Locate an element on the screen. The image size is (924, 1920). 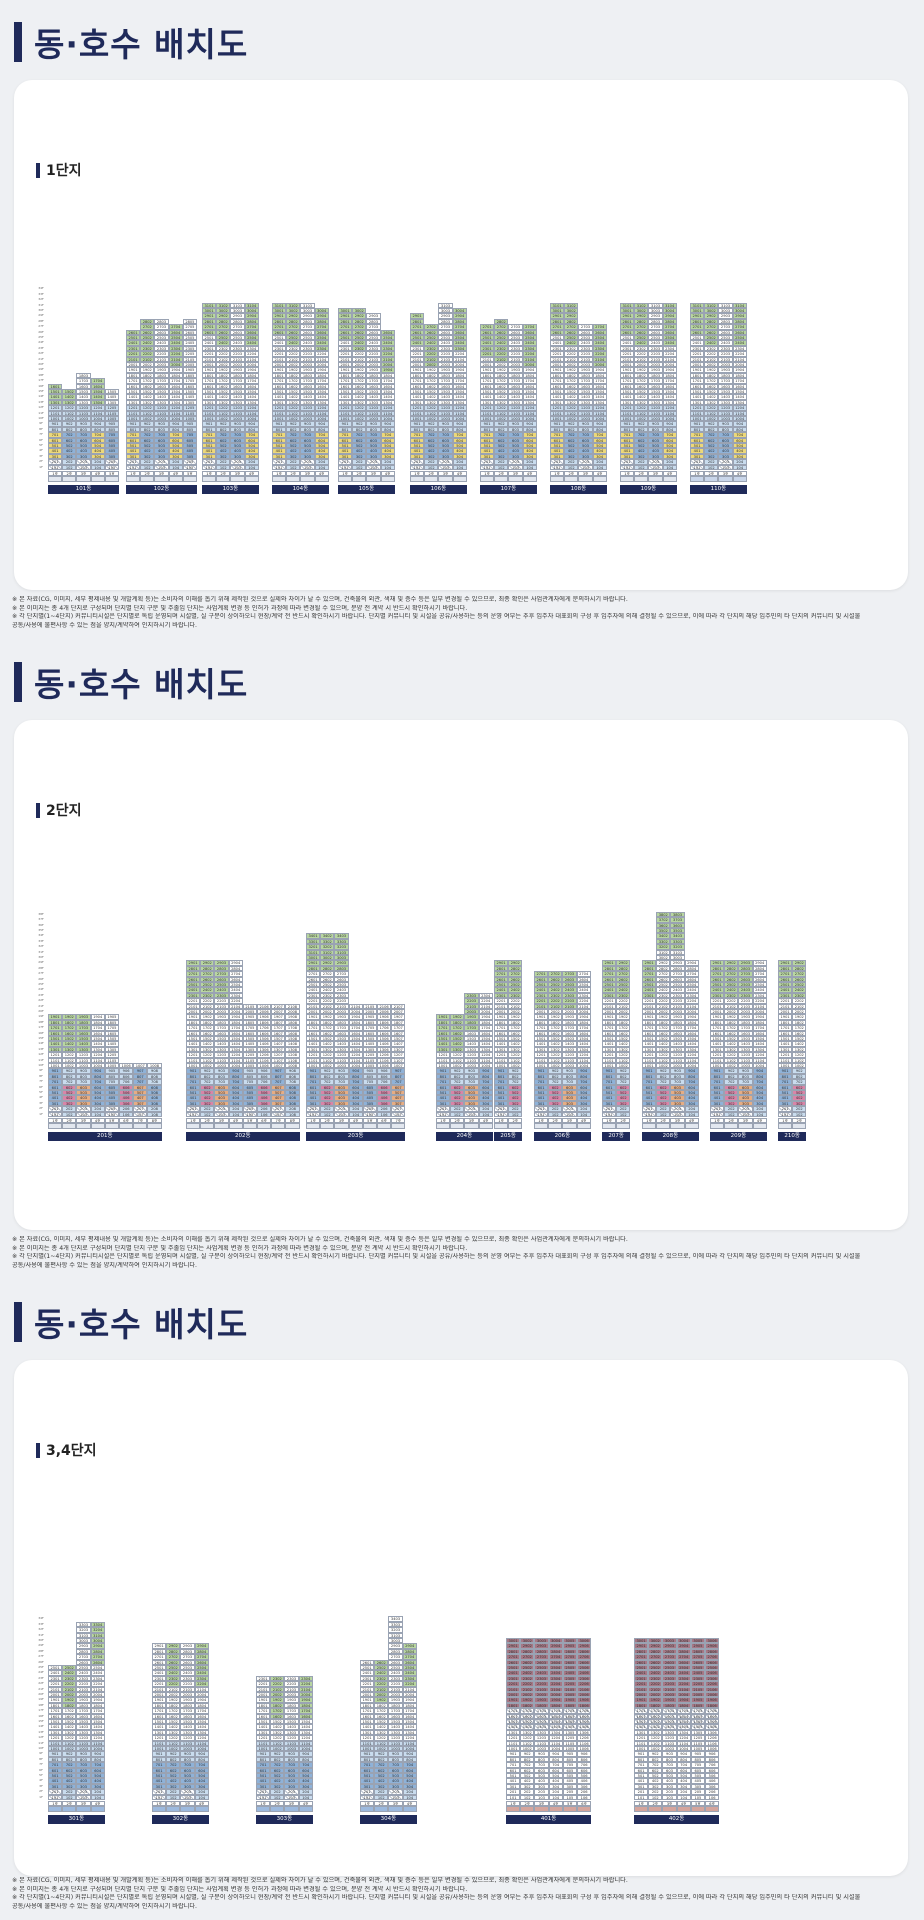
unit-cell: 3602 is located at coordinates (663, 925).